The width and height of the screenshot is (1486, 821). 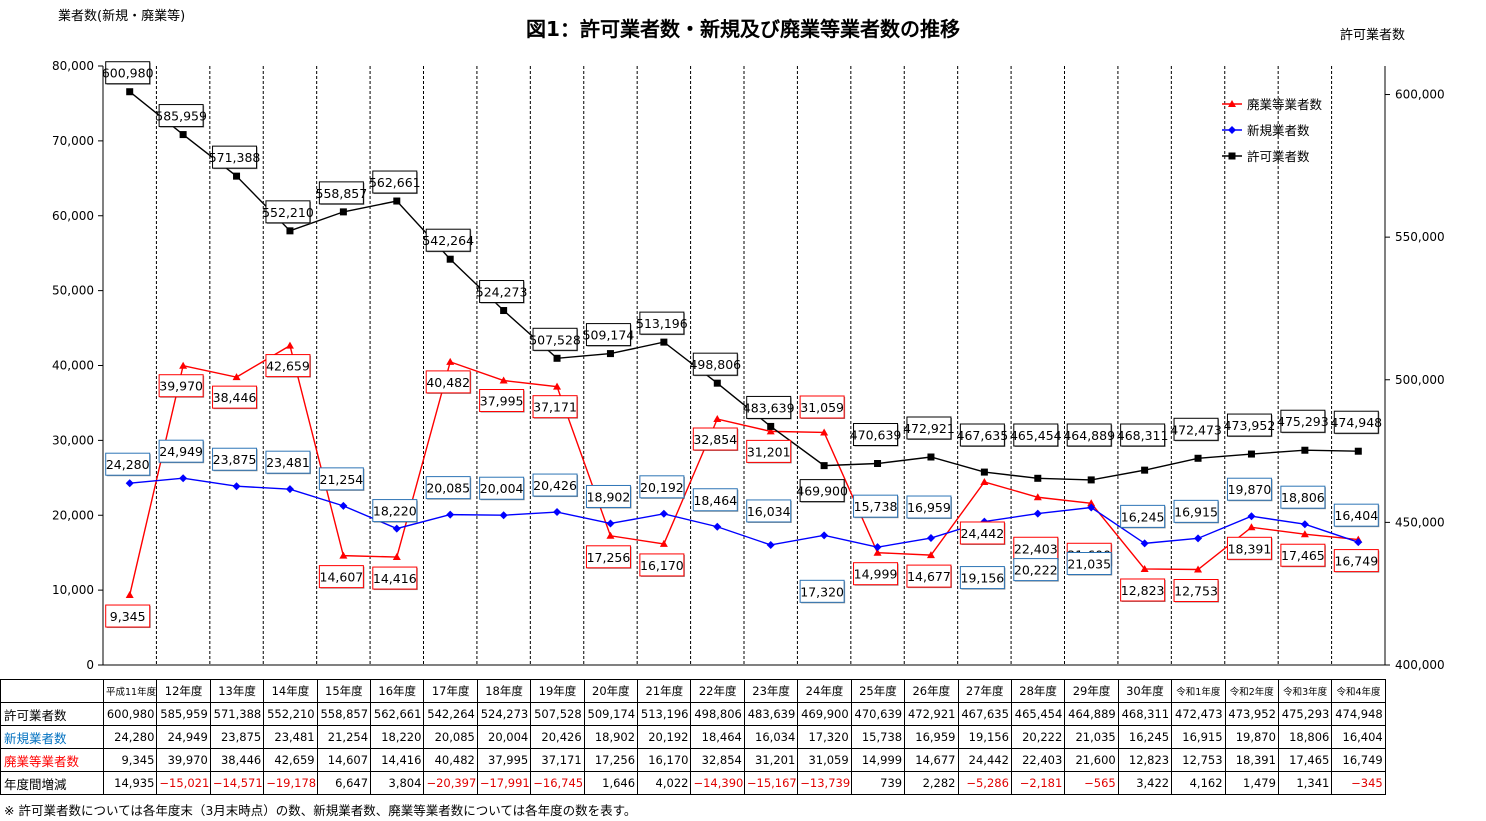 What do you see at coordinates (1305, 714) in the screenshot?
I see `table-cell: 475,293` at bounding box center [1305, 714].